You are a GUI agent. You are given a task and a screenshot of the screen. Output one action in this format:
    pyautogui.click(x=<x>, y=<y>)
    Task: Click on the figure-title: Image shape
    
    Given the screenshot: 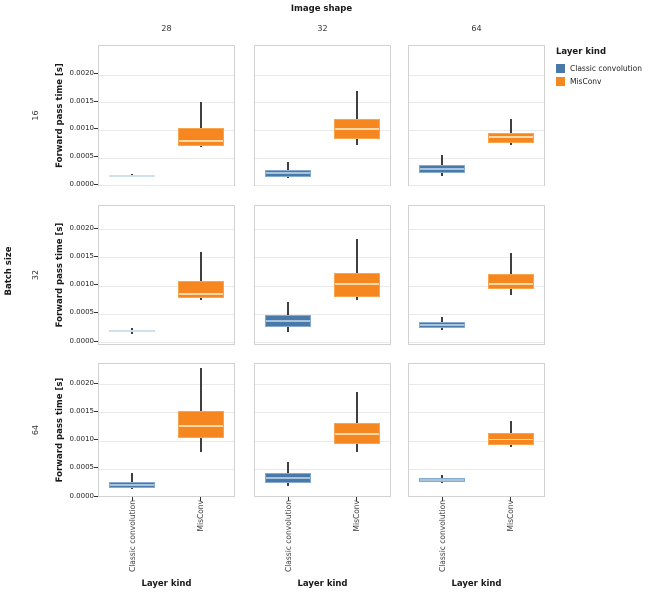 What is the action you would take?
    pyautogui.click(x=321, y=9)
    